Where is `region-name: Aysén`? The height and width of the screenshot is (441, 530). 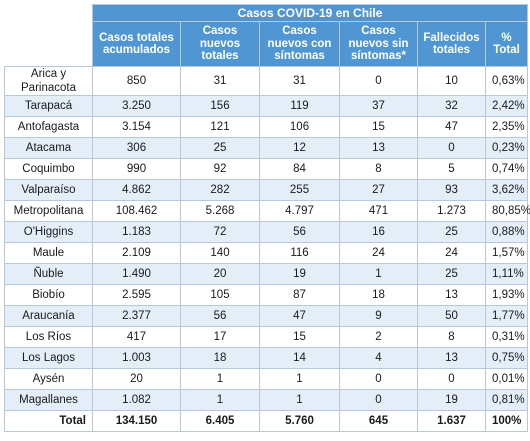
region-name: Aysén is located at coordinates (48, 379).